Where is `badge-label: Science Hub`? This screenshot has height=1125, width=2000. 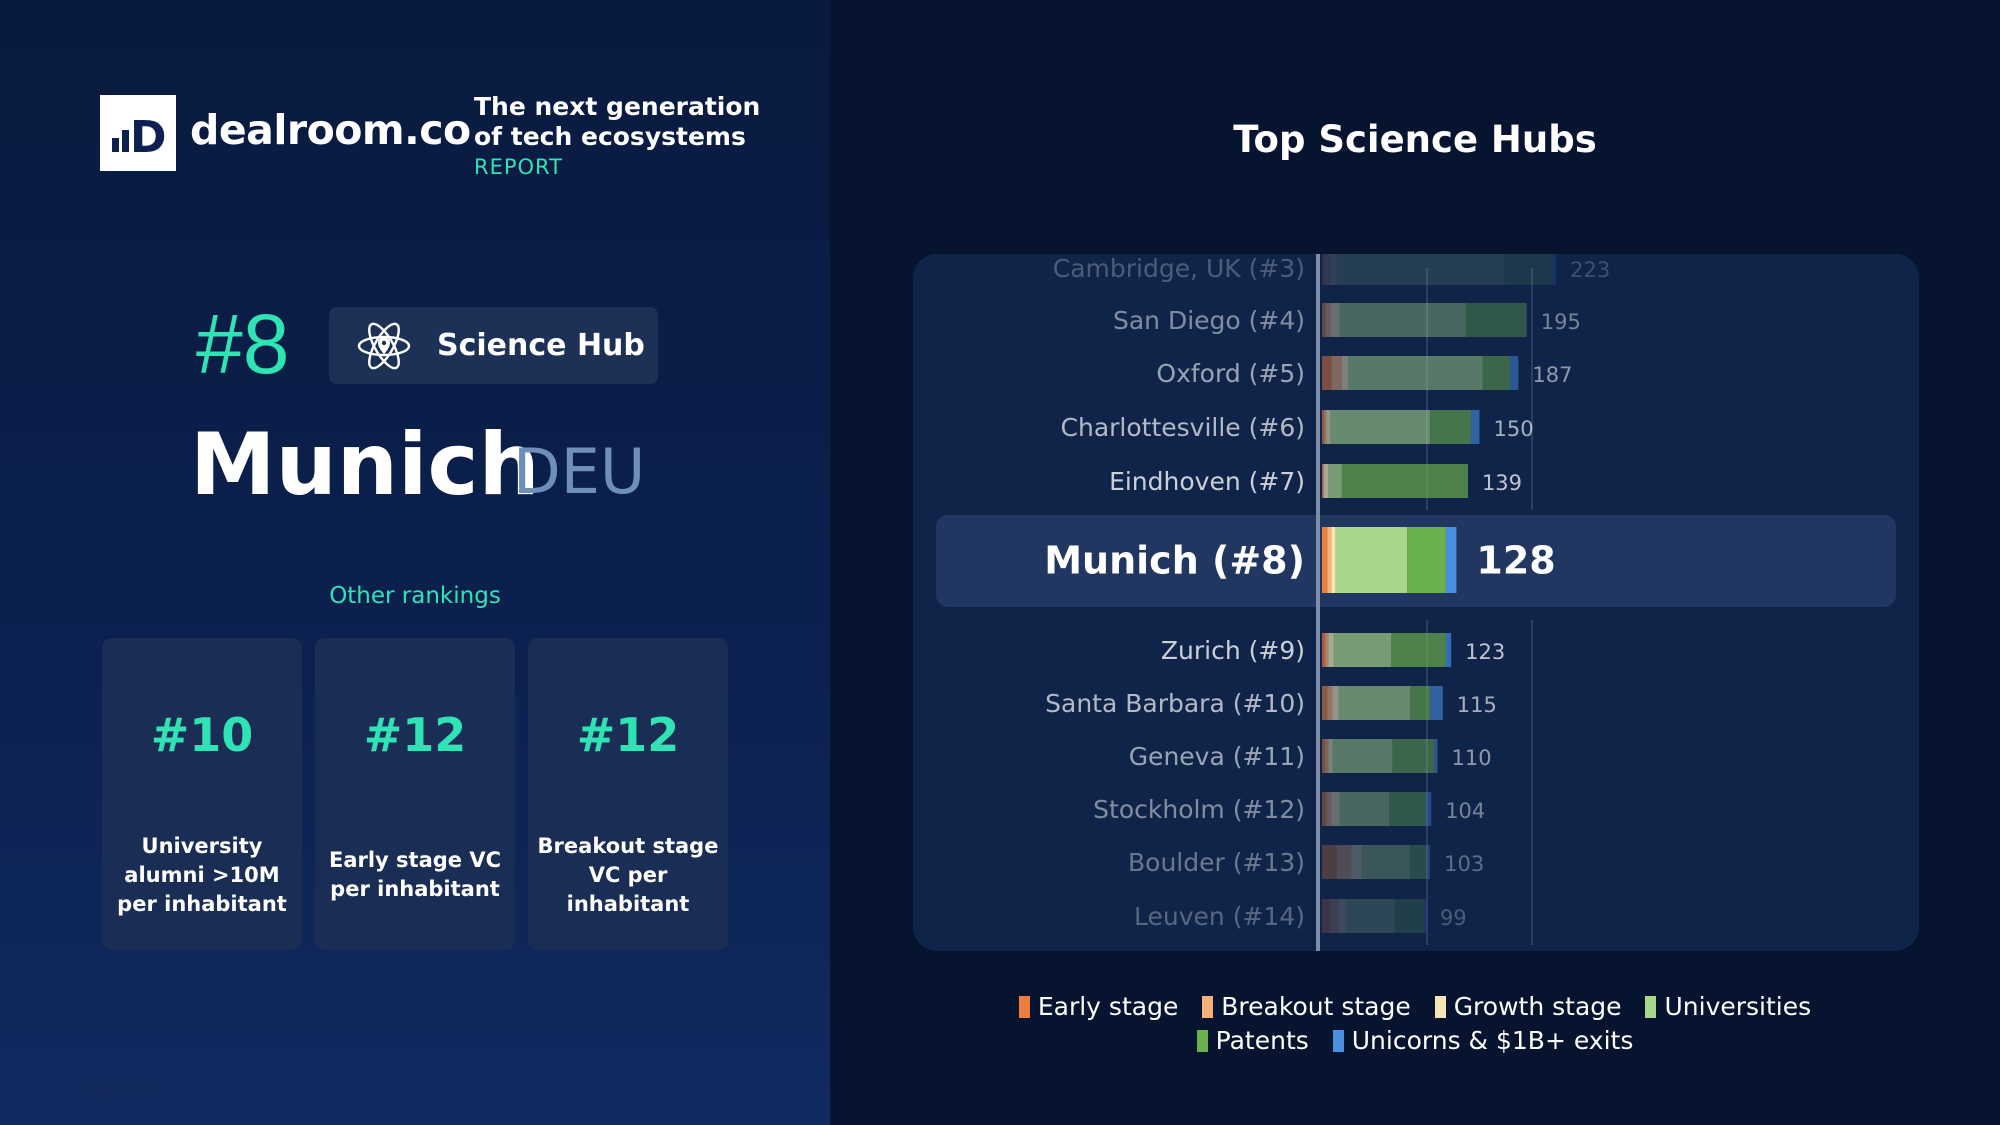
badge-label: Science Hub is located at coordinates (541, 345).